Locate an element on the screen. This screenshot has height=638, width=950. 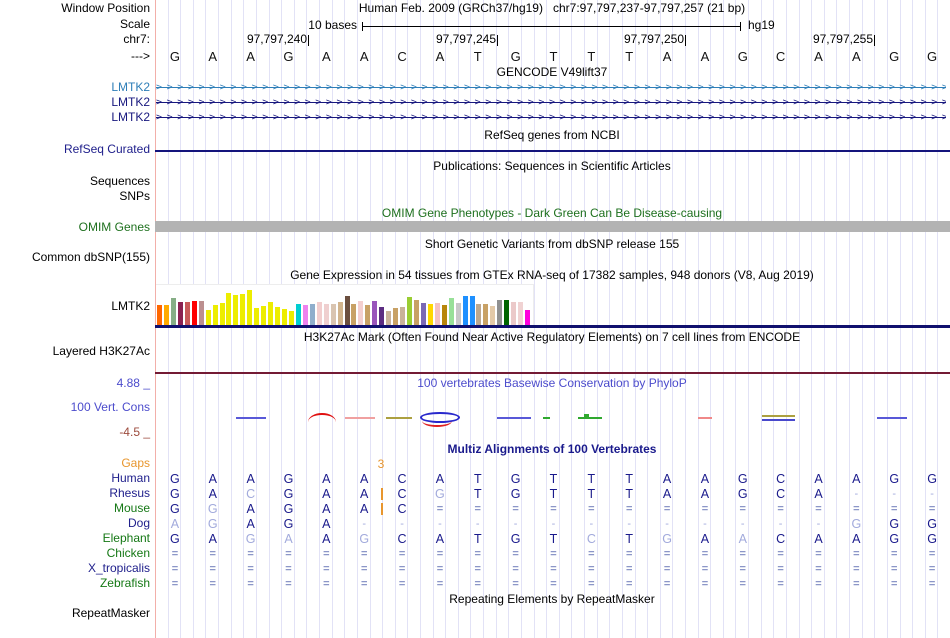
strand-arrow-label: ---> is located at coordinates (140, 56).